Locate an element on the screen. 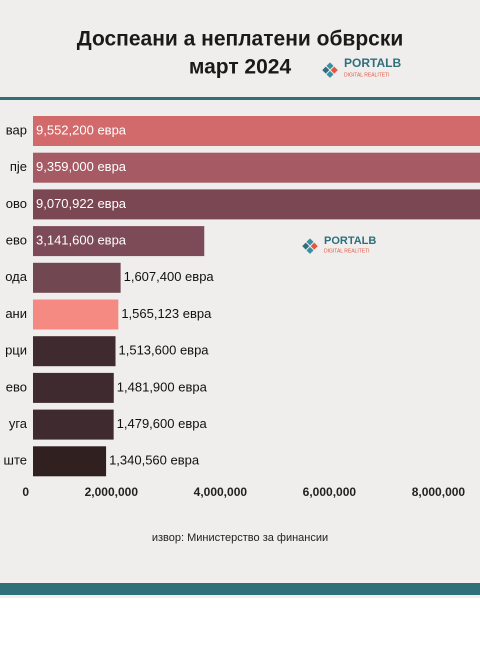 Image resolution: width=480 pixels, height=645 pixels. value-label: 3,141,600 евра is located at coordinates (81, 240).